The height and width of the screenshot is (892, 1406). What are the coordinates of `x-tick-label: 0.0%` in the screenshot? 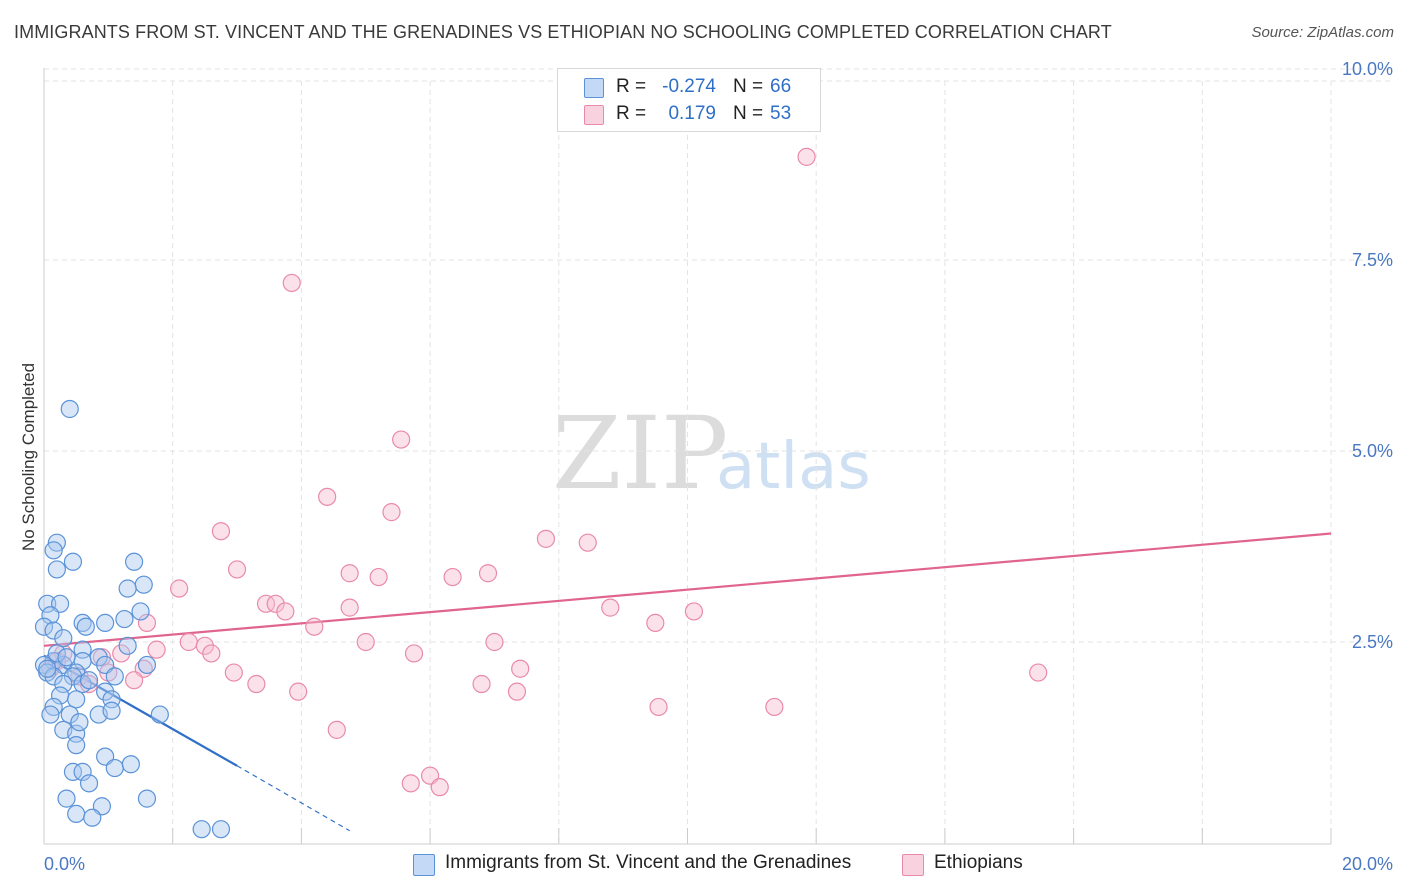 It's located at (64, 864).